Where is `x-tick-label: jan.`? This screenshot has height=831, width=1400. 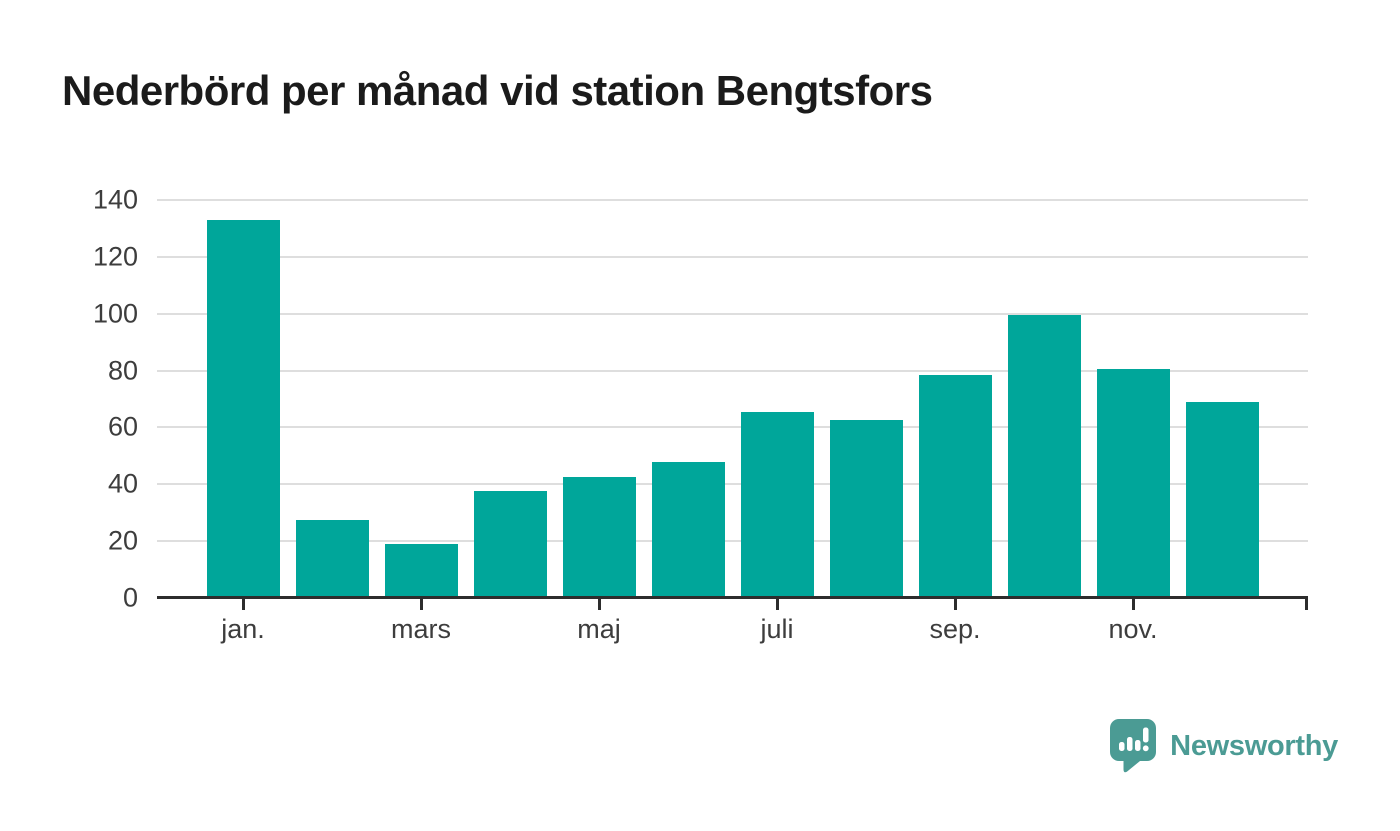 x-tick-label: jan. is located at coordinates (243, 629).